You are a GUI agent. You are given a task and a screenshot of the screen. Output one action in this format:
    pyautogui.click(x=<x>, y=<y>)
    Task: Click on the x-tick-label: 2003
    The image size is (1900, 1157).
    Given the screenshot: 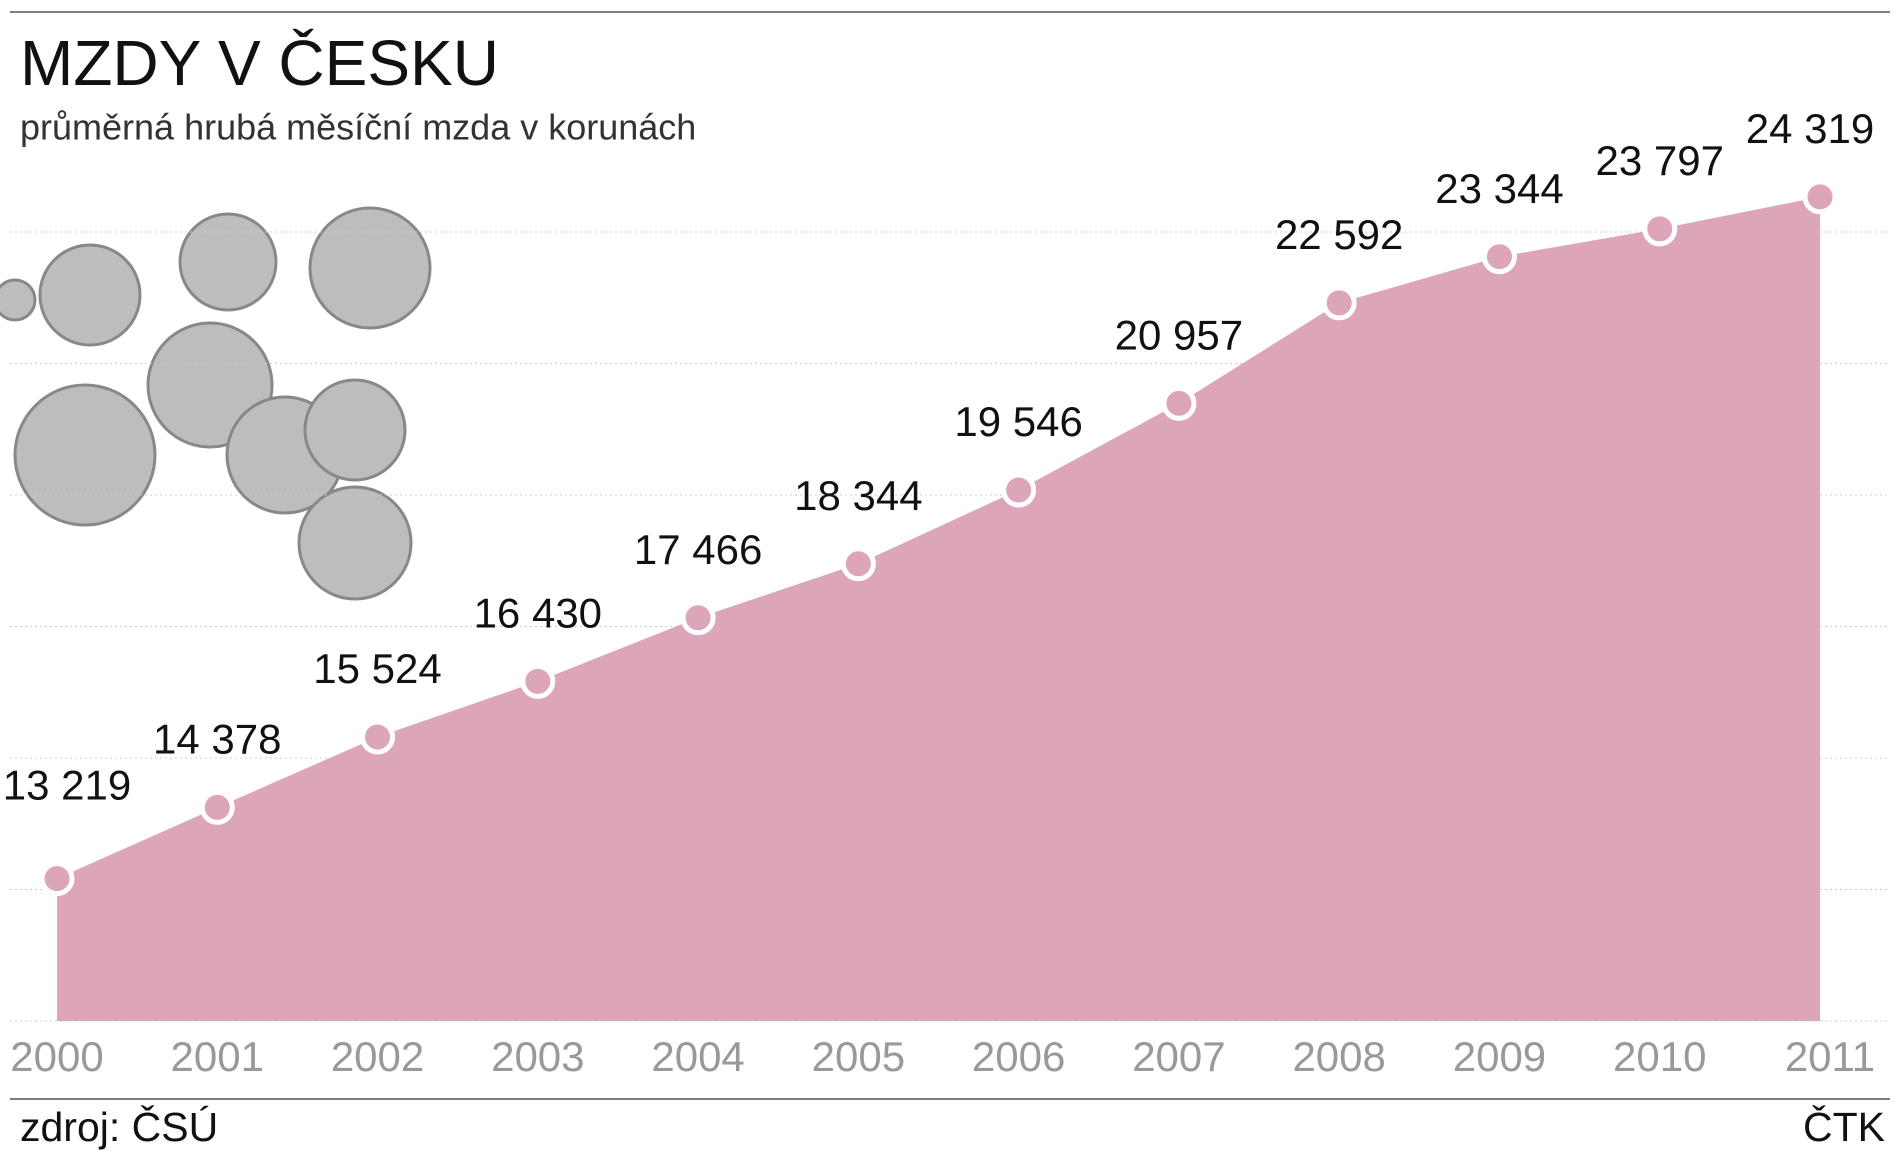 What is the action you would take?
    pyautogui.click(x=537, y=1056)
    